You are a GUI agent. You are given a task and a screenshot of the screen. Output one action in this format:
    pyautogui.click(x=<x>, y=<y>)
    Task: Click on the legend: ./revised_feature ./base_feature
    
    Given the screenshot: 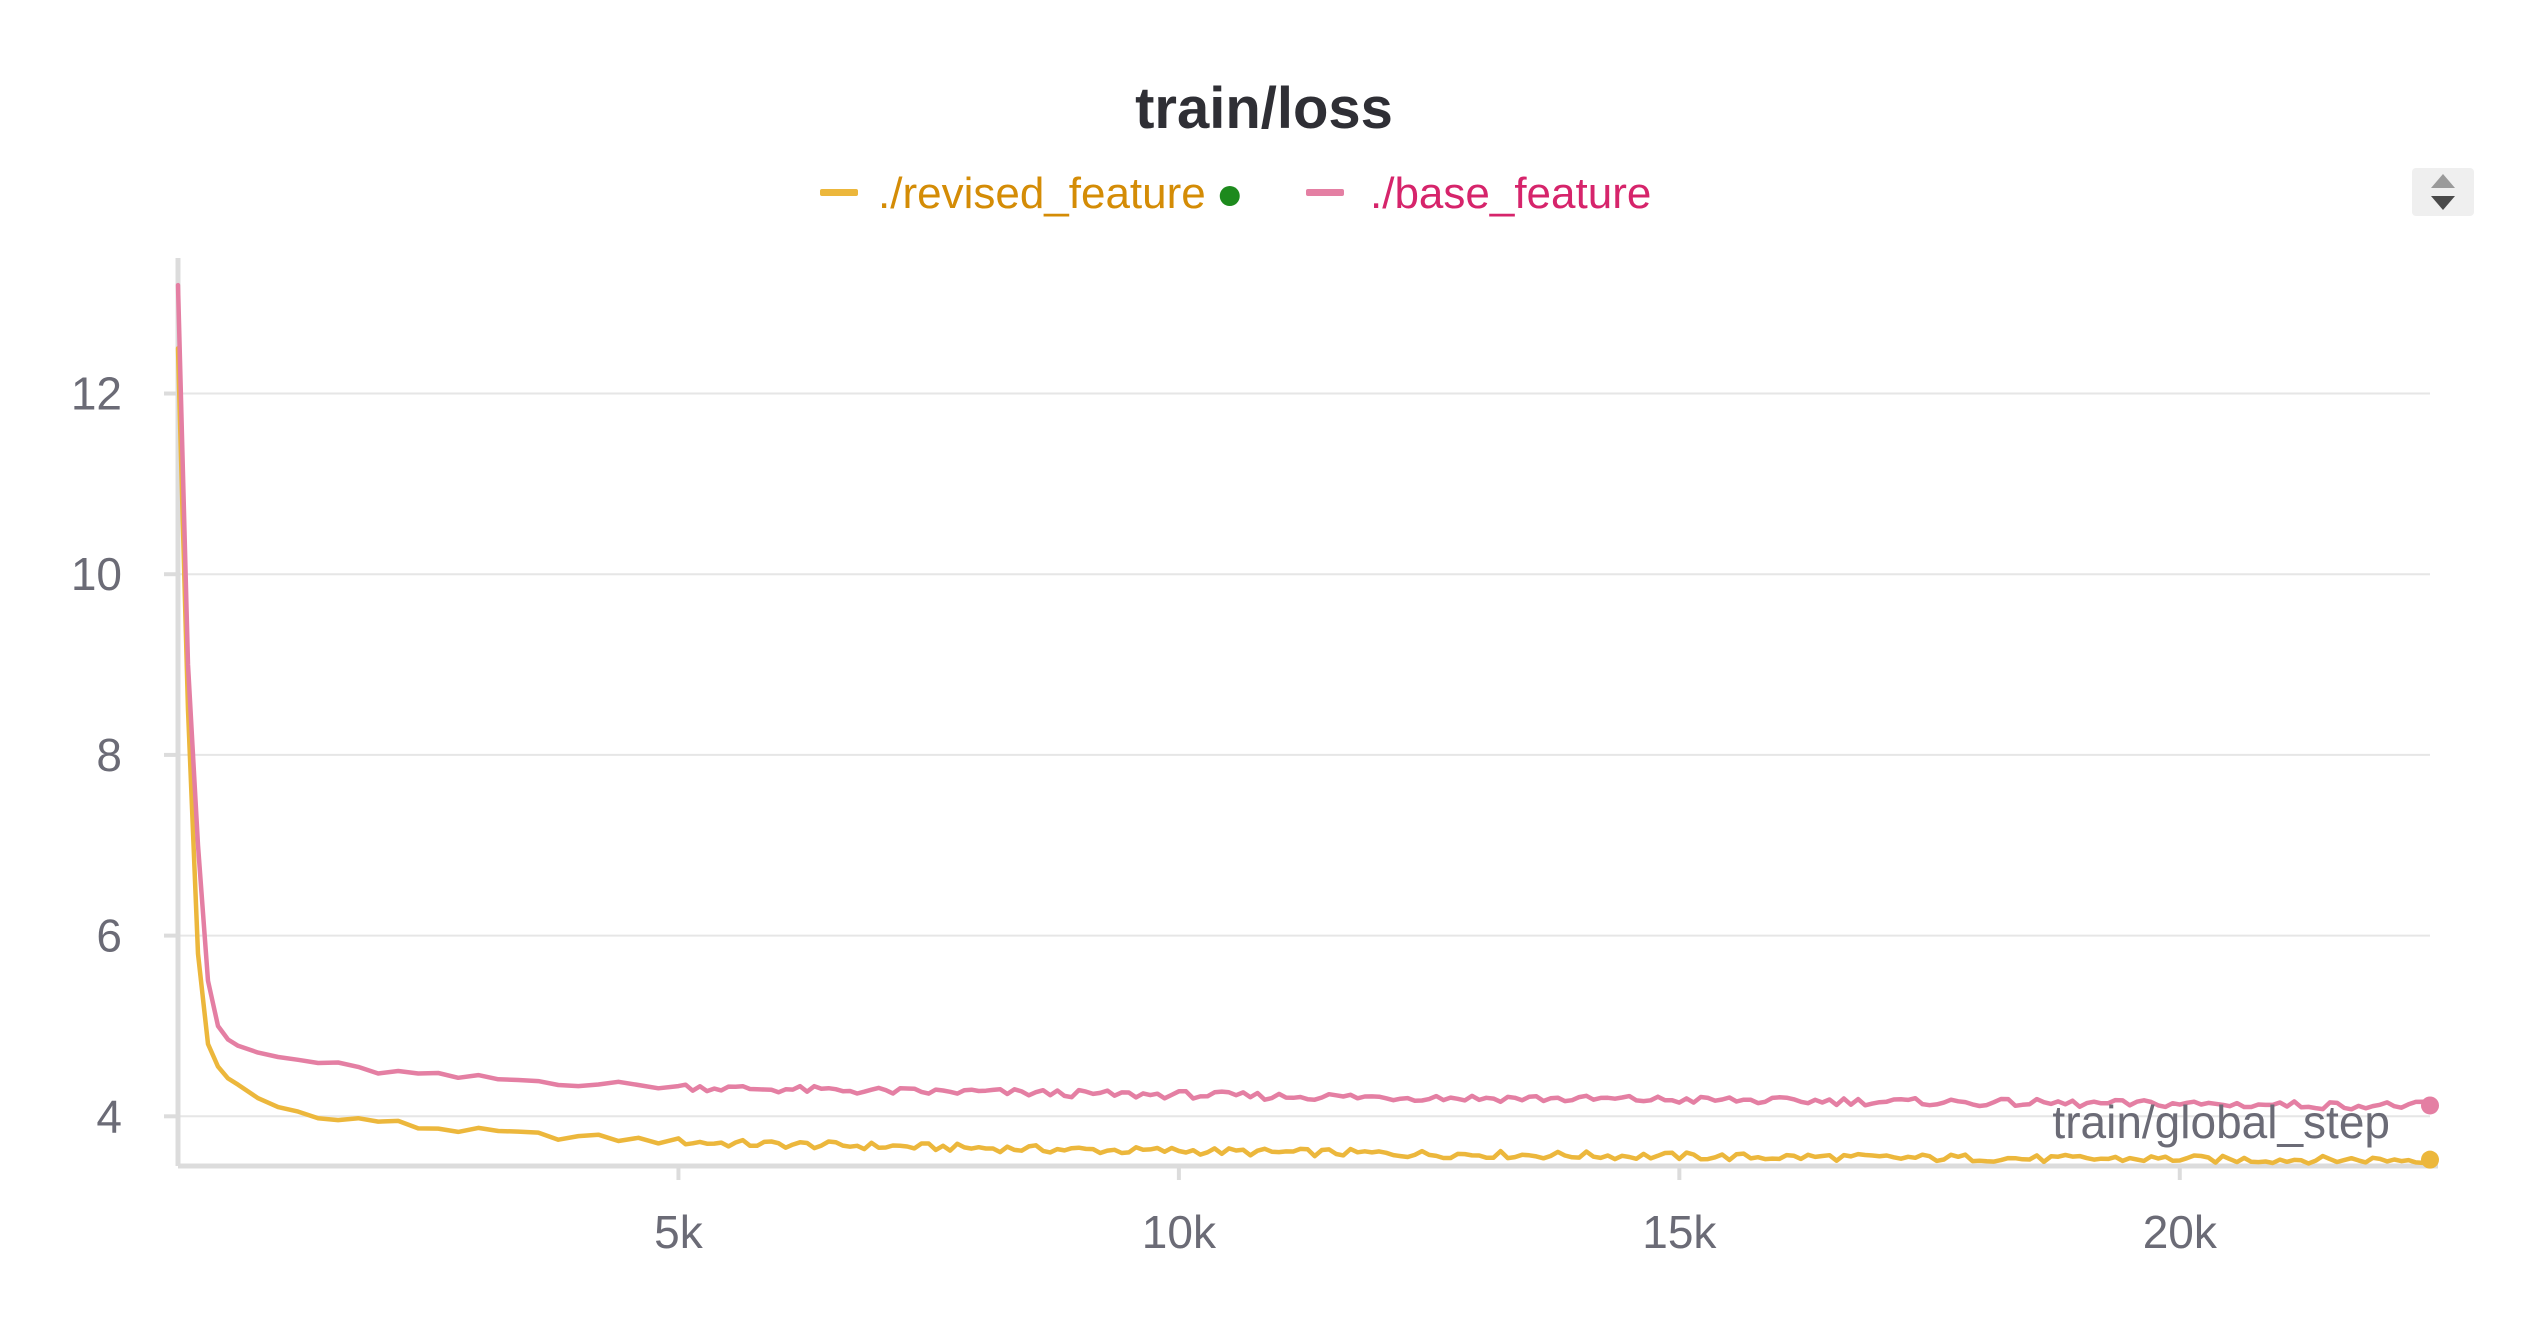 What is the action you would take?
    pyautogui.click(x=1235, y=193)
    